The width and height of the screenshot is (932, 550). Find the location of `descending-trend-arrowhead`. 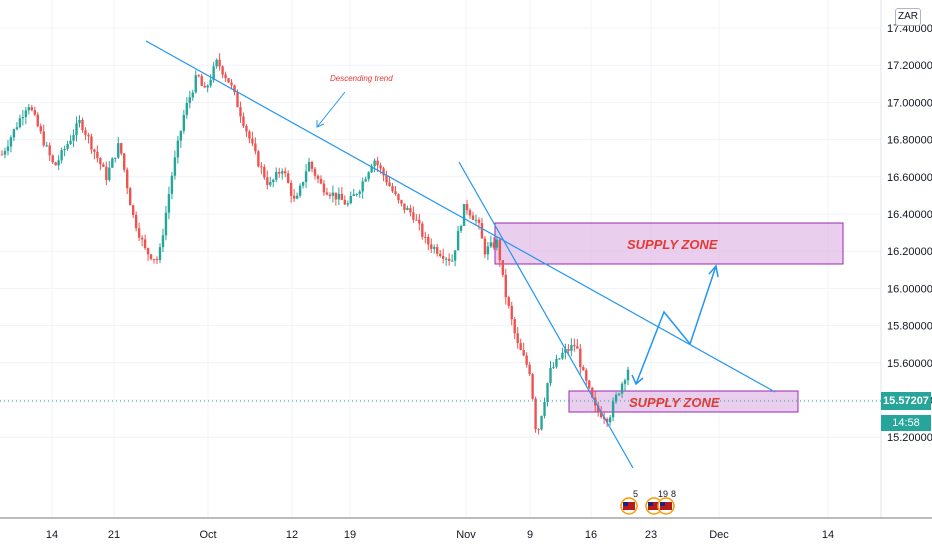

descending-trend-arrowhead is located at coordinates (320, 124).